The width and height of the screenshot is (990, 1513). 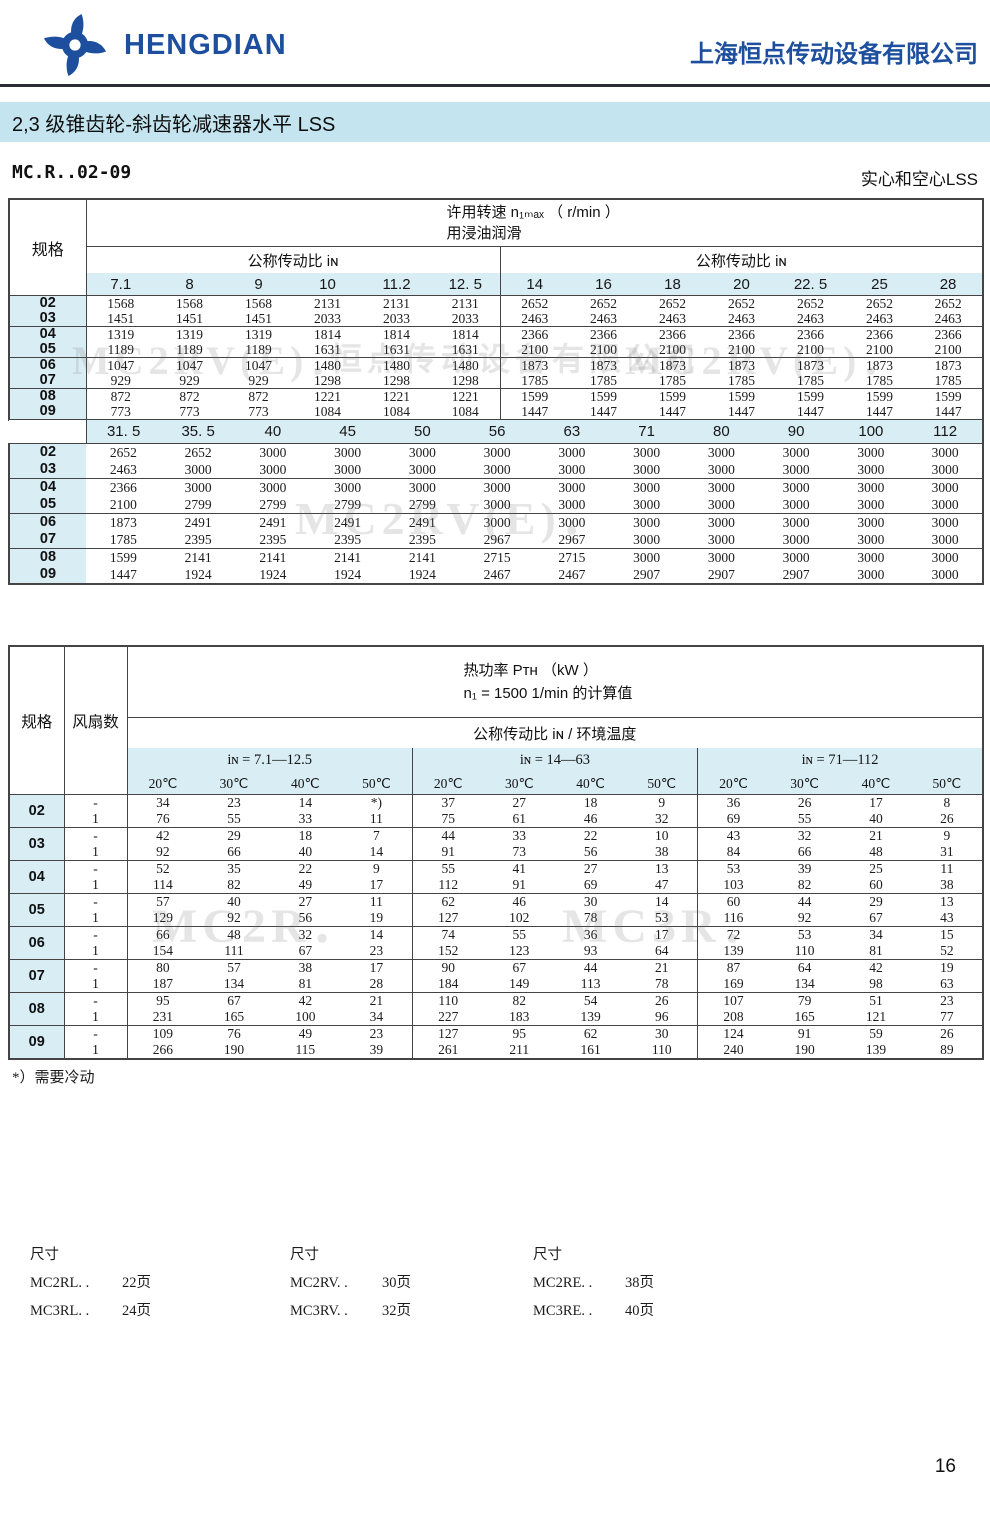 I want to click on section-title: 2,3 级锥齿轮-斜齿轮减速器水平 LSS, so click(x=174, y=124).